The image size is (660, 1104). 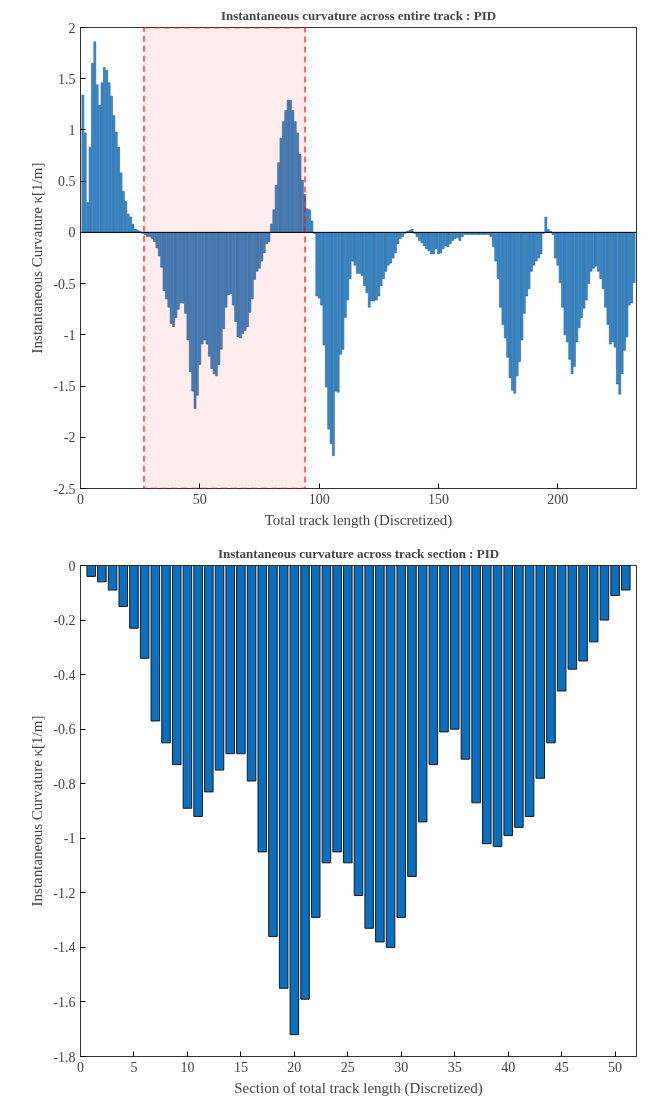 I want to click on y-tick-label: -1.8, so click(x=64, y=1057).